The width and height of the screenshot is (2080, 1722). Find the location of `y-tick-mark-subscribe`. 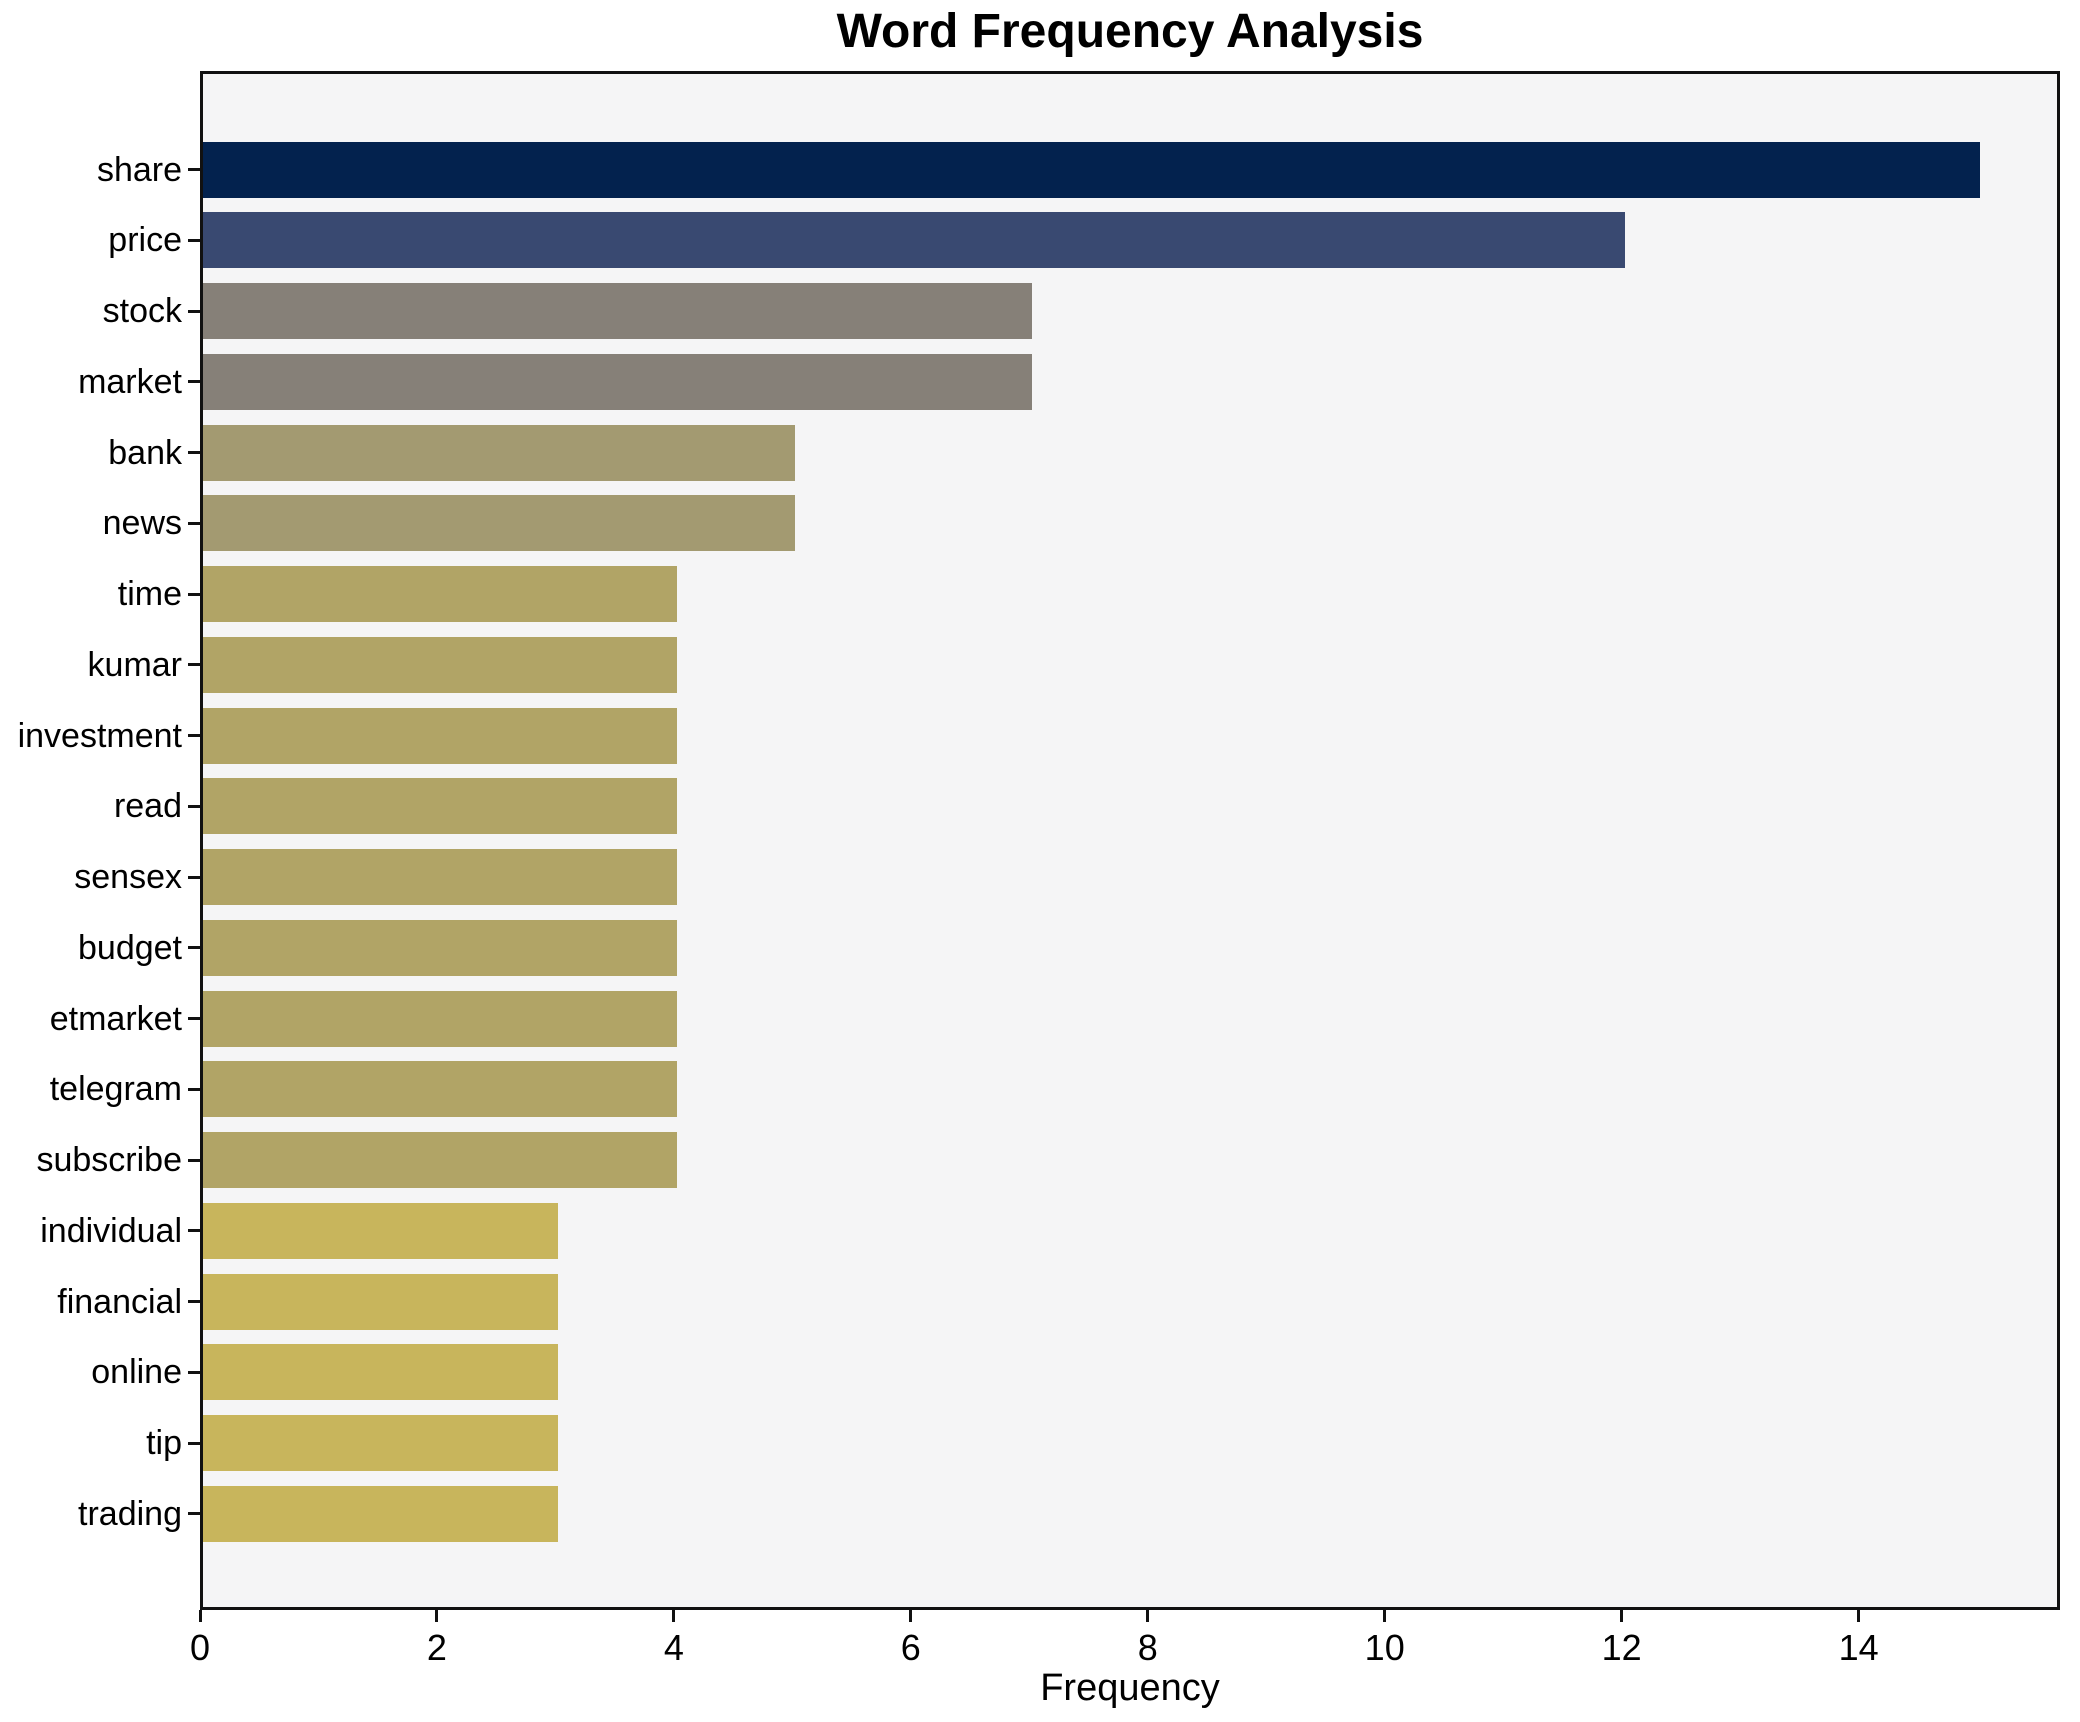

y-tick-mark-subscribe is located at coordinates (194, 1160).